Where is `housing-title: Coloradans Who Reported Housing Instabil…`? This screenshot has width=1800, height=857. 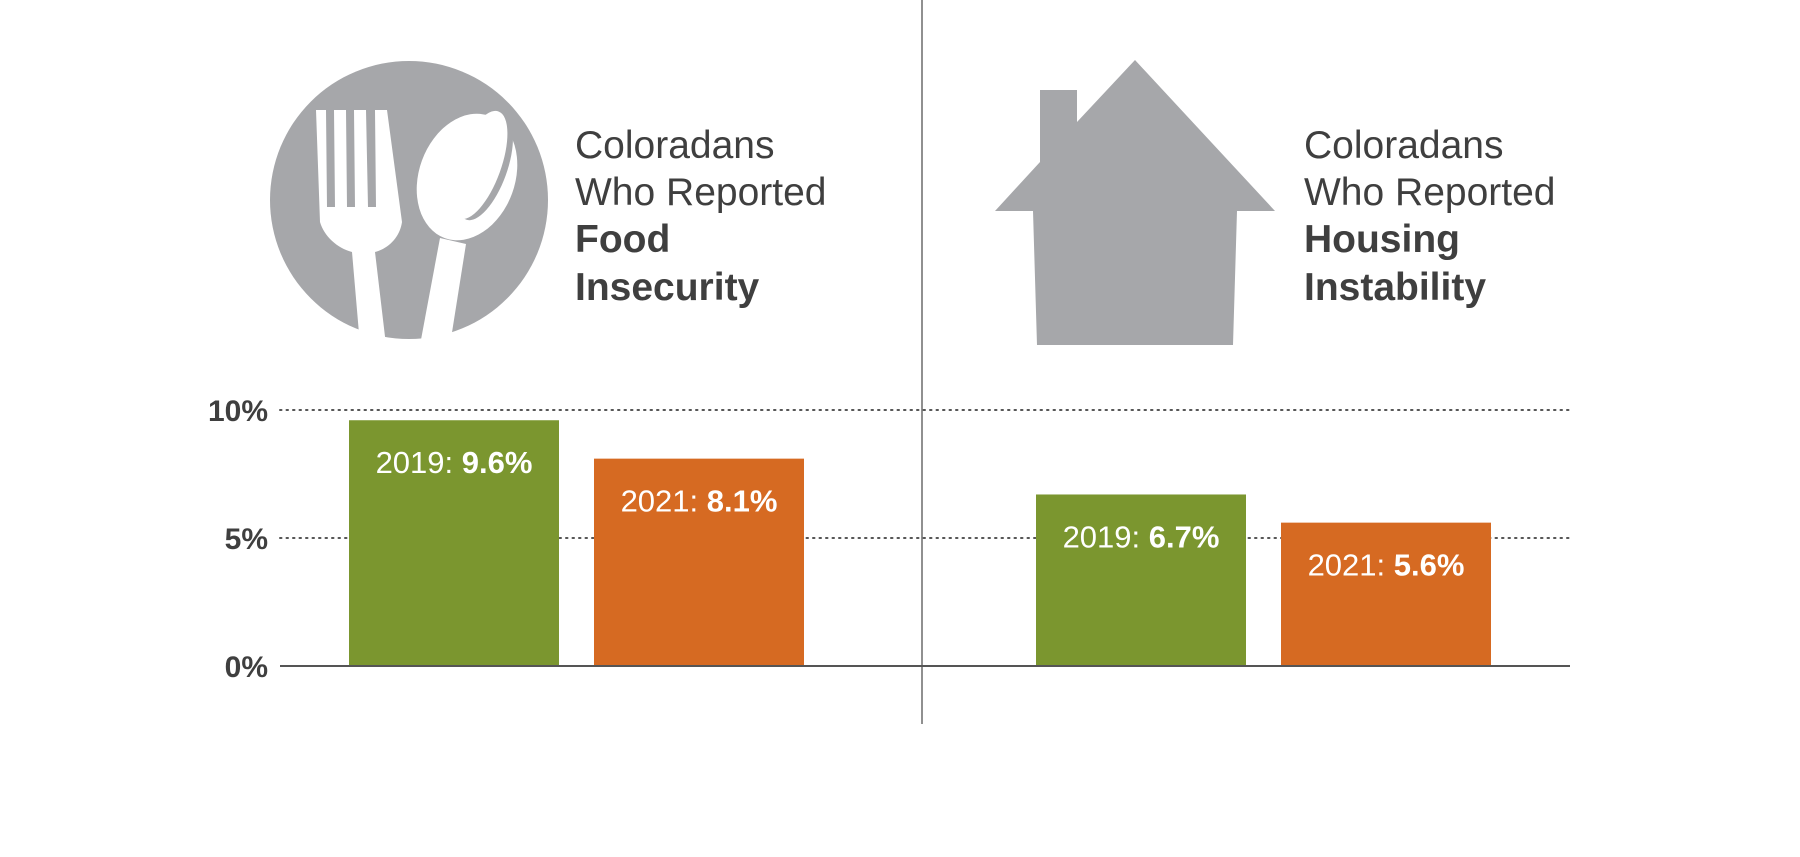 housing-title: Coloradans Who Reported Housing Instabil… is located at coordinates (1429, 216).